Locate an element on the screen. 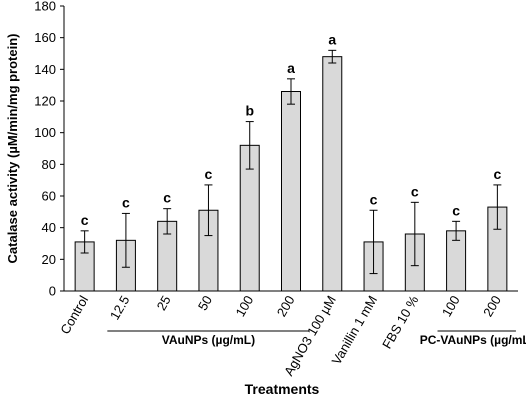 The width and height of the screenshot is (526, 401). x-tick-label: 25 is located at coordinates (164, 303).